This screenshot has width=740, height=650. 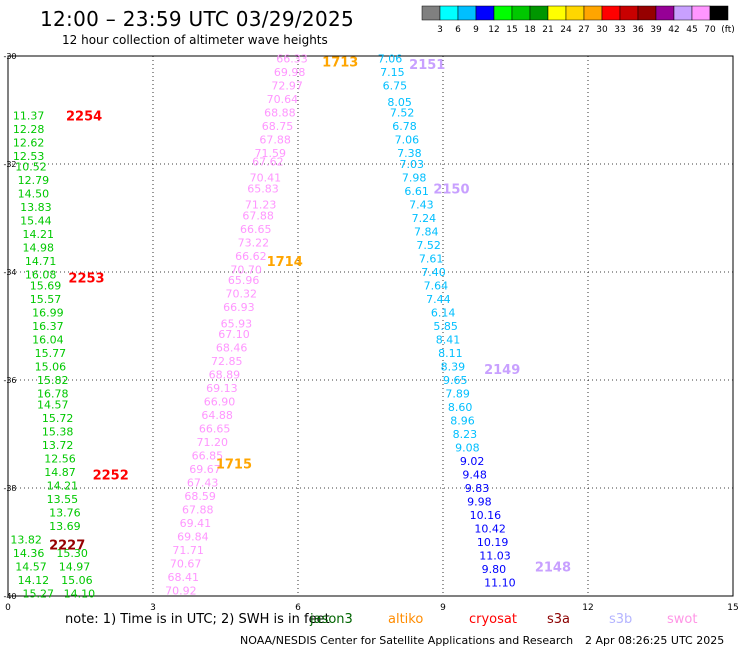 What do you see at coordinates (48, 326) in the screenshot?
I see `data-point-label: 16.37` at bounding box center [48, 326].